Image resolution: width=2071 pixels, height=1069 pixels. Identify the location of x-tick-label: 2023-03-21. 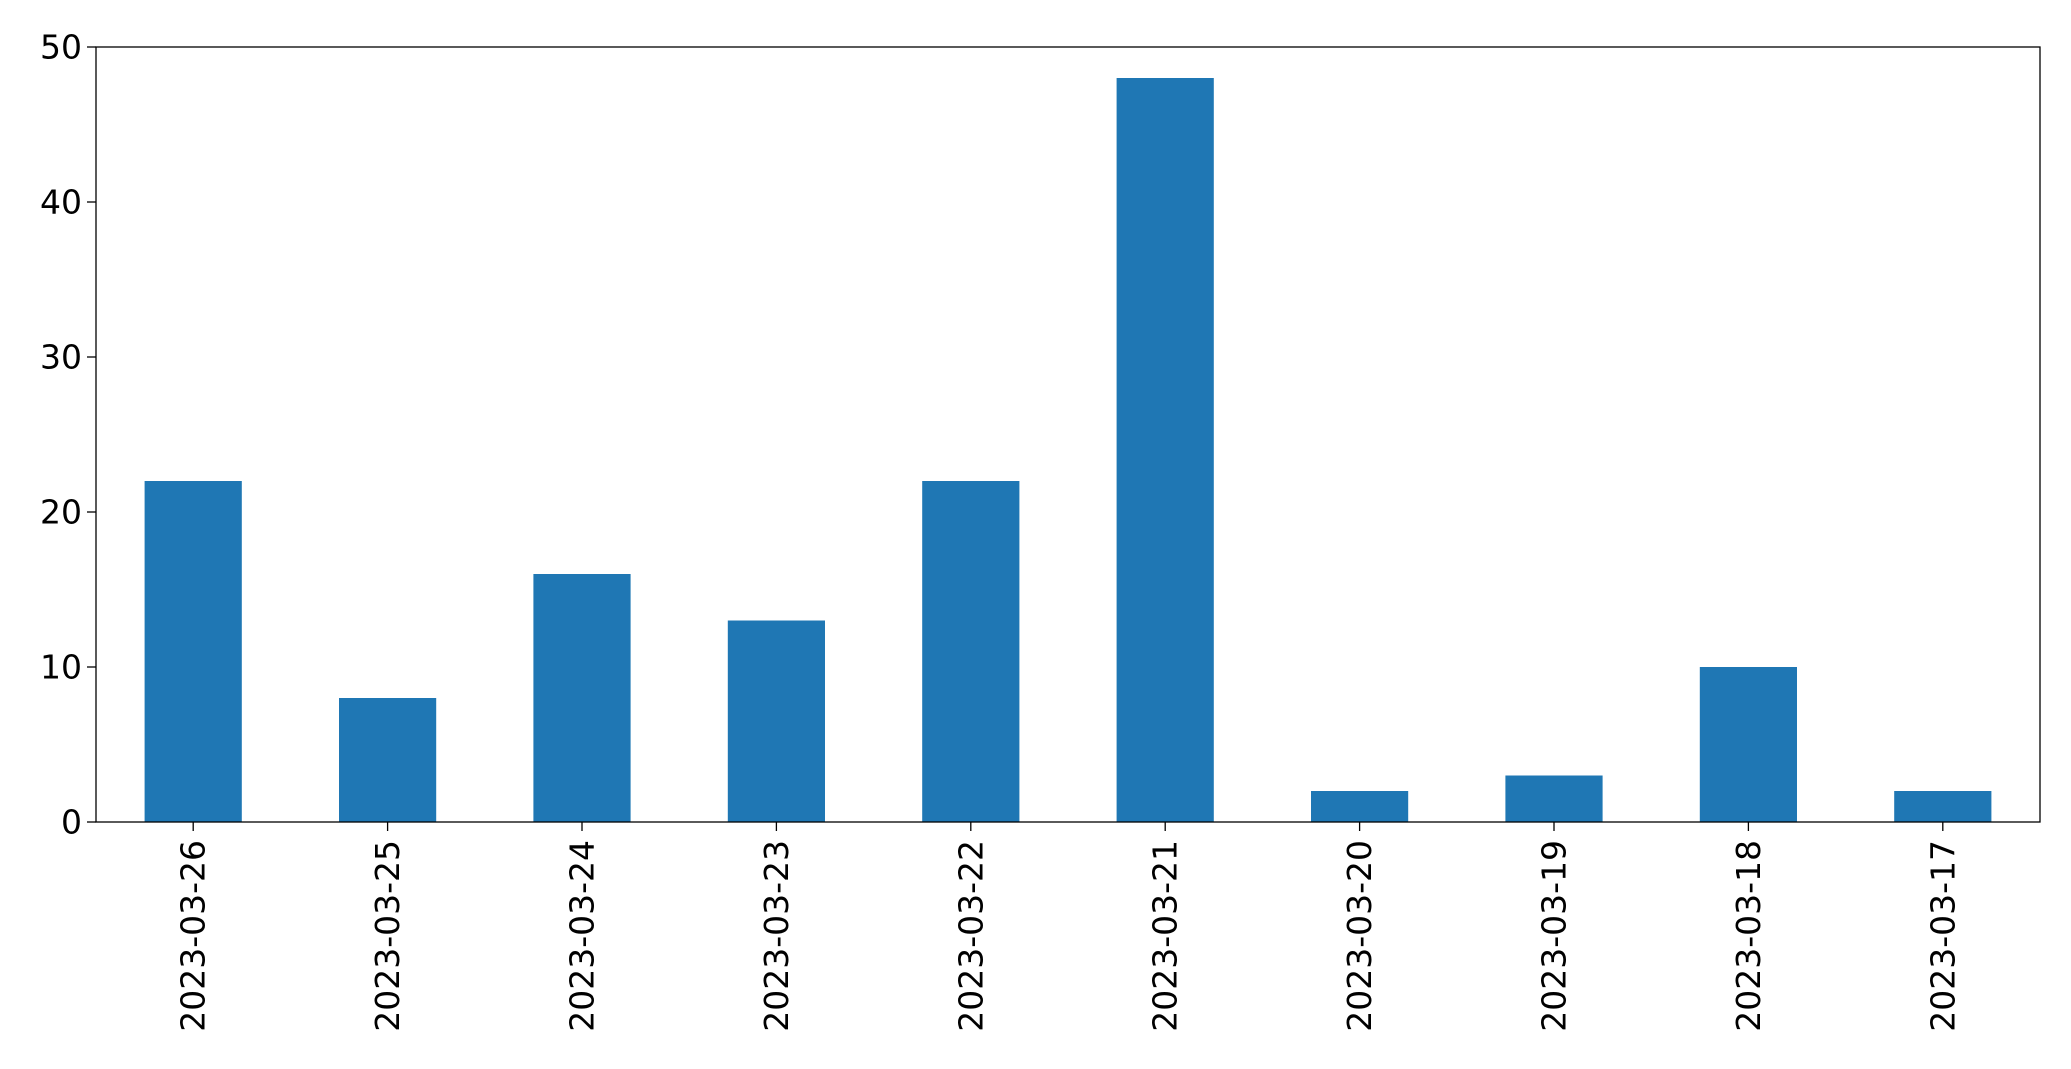
(1165, 936).